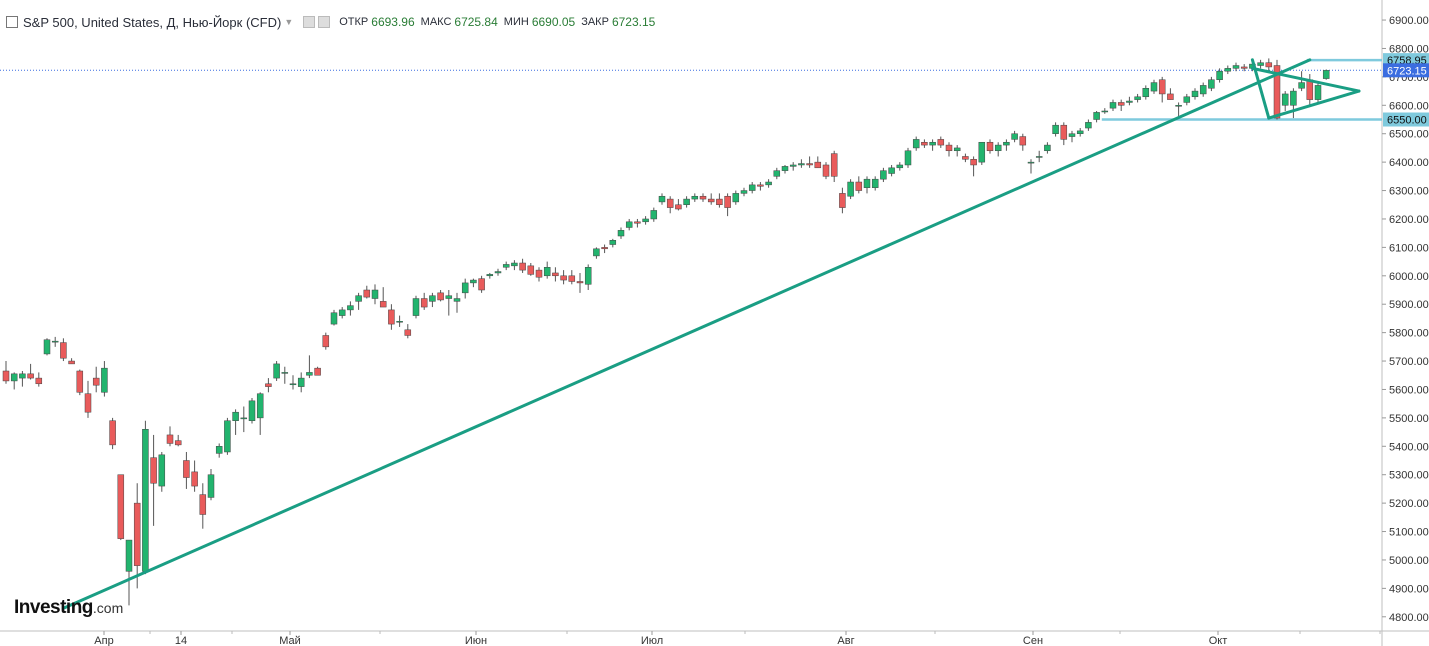 The width and height of the screenshot is (1429, 646). What do you see at coordinates (1409, 589) in the screenshot?
I see `y-tick-label: 4900.00` at bounding box center [1409, 589].